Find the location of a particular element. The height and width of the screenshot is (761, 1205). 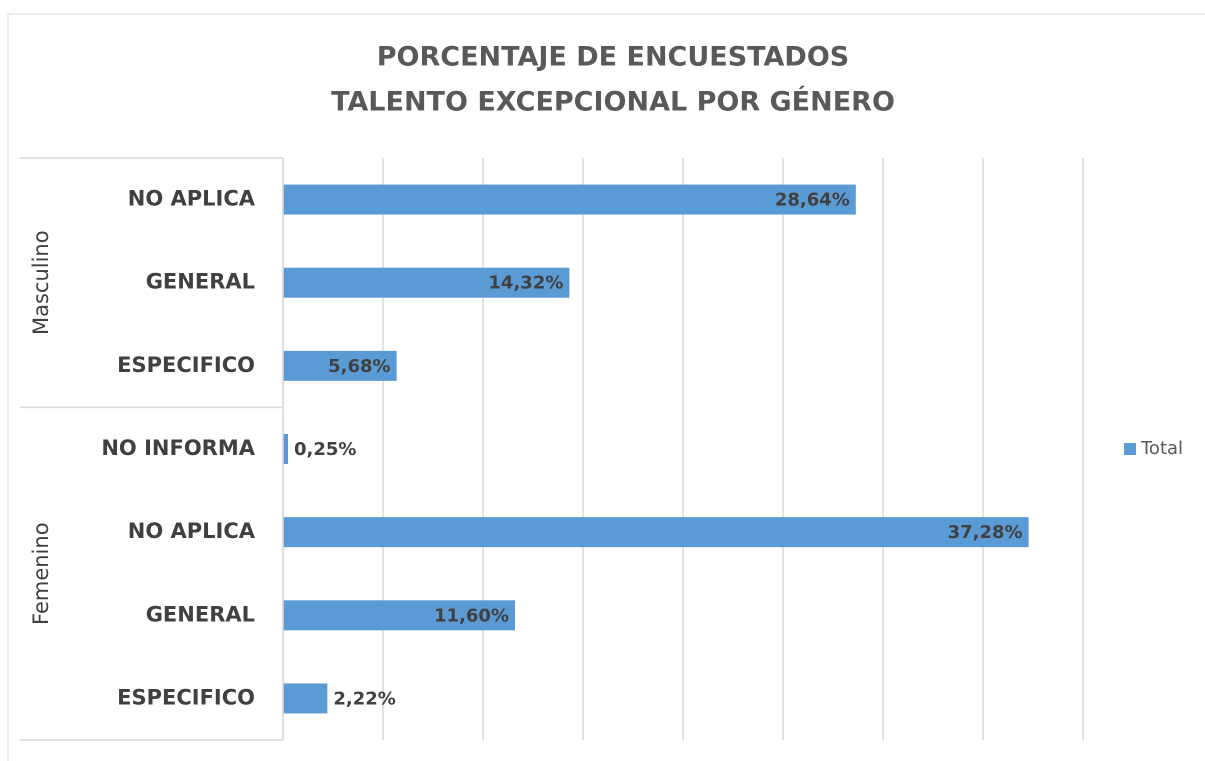

group-label: Femenino is located at coordinates (41, 573).